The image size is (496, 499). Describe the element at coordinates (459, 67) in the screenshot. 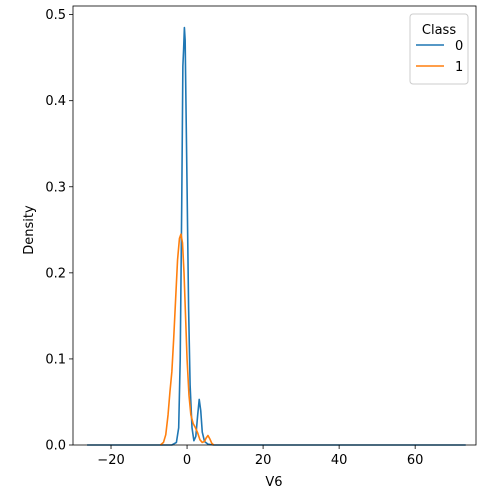

I see `legend-label-1: 1` at that location.